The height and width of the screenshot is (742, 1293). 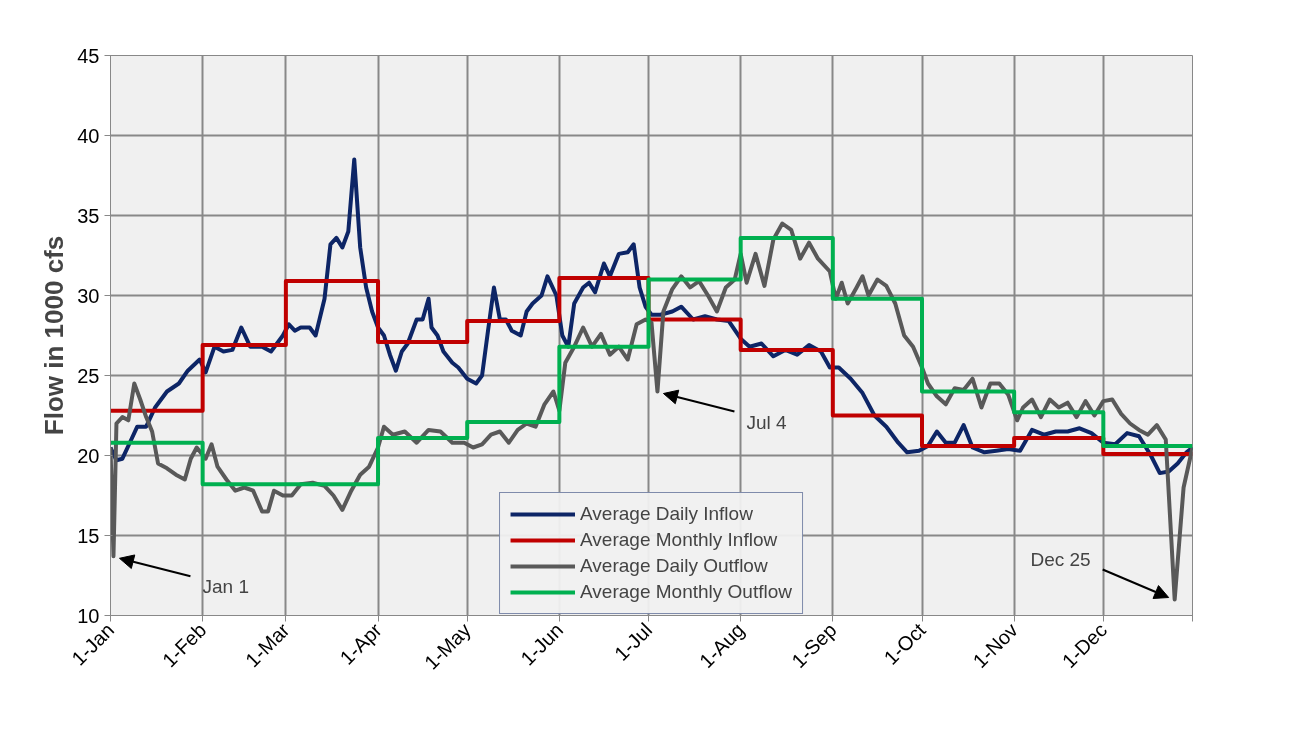 What do you see at coordinates (88, 375) in the screenshot?
I see `y-tick-label: 25` at bounding box center [88, 375].